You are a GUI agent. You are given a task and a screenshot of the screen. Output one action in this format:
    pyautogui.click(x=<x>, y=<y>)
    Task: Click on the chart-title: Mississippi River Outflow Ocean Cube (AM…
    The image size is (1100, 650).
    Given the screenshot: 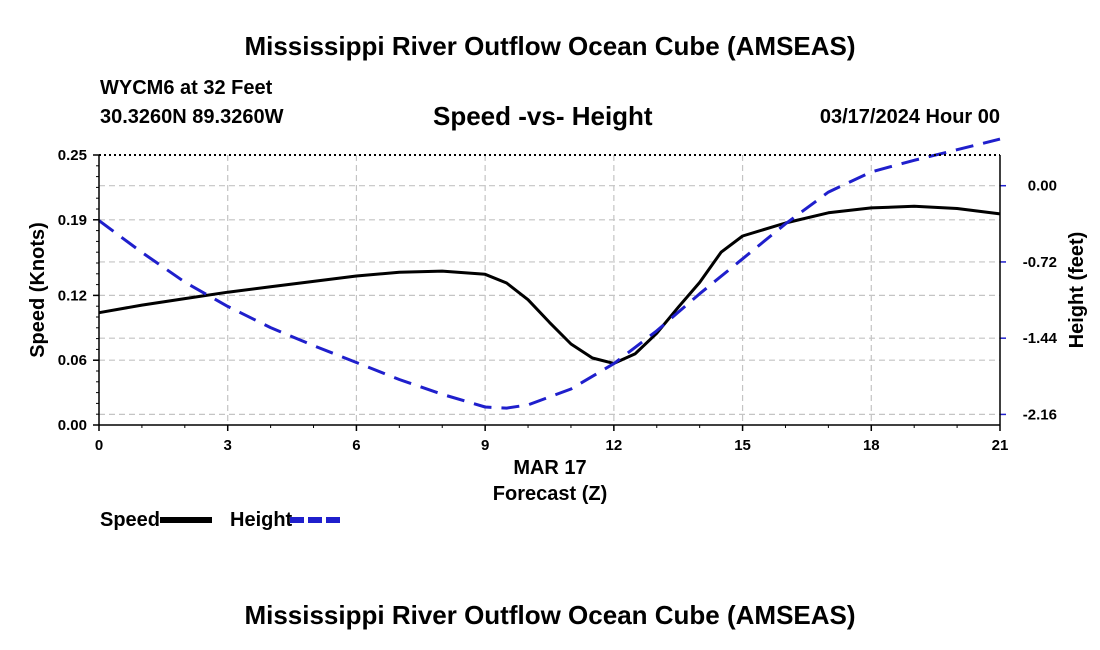 What is the action you would take?
    pyautogui.click(x=550, y=46)
    